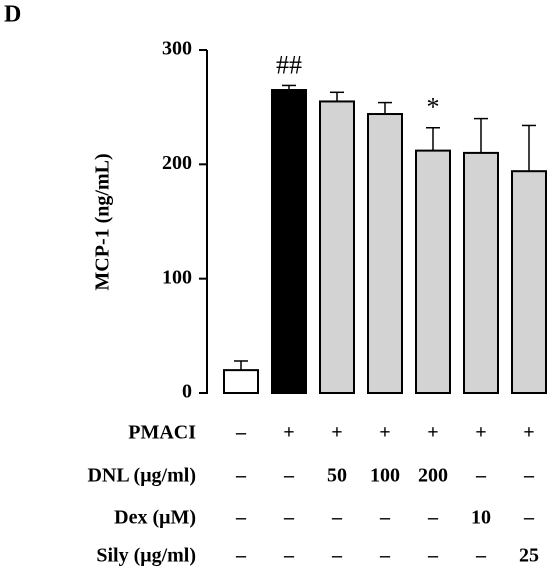 This screenshot has width=554, height=575. What do you see at coordinates (177, 277) in the screenshot?
I see `y-tick-label: 100` at bounding box center [177, 277].